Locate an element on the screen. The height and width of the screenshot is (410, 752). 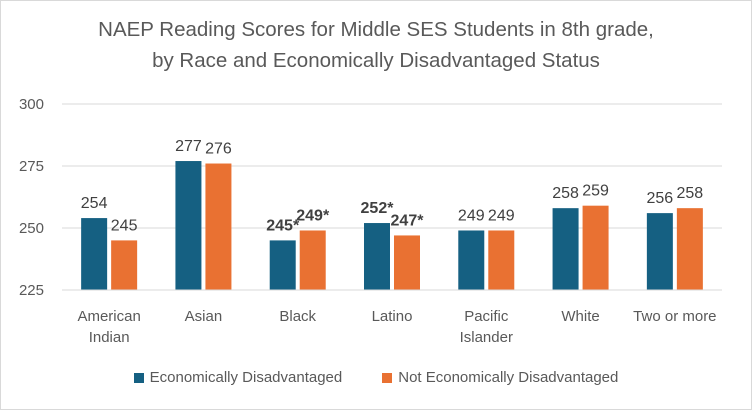
y-tick-label: 275 is located at coordinates (31, 166).